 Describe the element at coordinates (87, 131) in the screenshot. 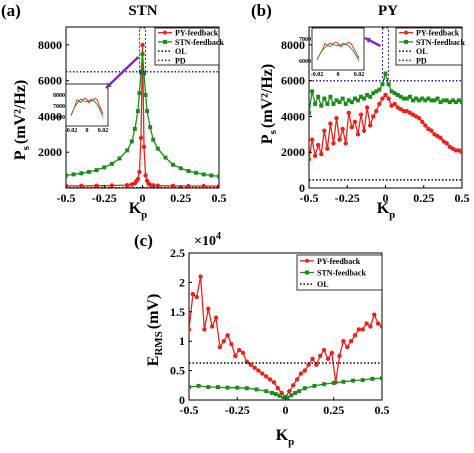

I see `inset-x-tick-label: 0` at that location.